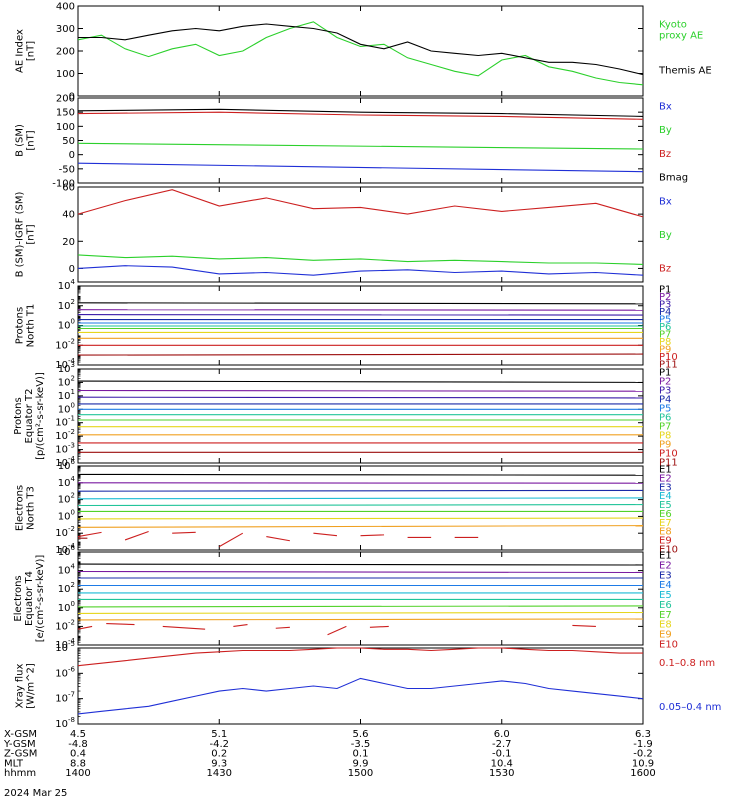 The height and width of the screenshot is (800, 750). Describe the element at coordinates (687, 663) in the screenshot. I see `legend-entry: 0.1–0.8 nm` at that location.